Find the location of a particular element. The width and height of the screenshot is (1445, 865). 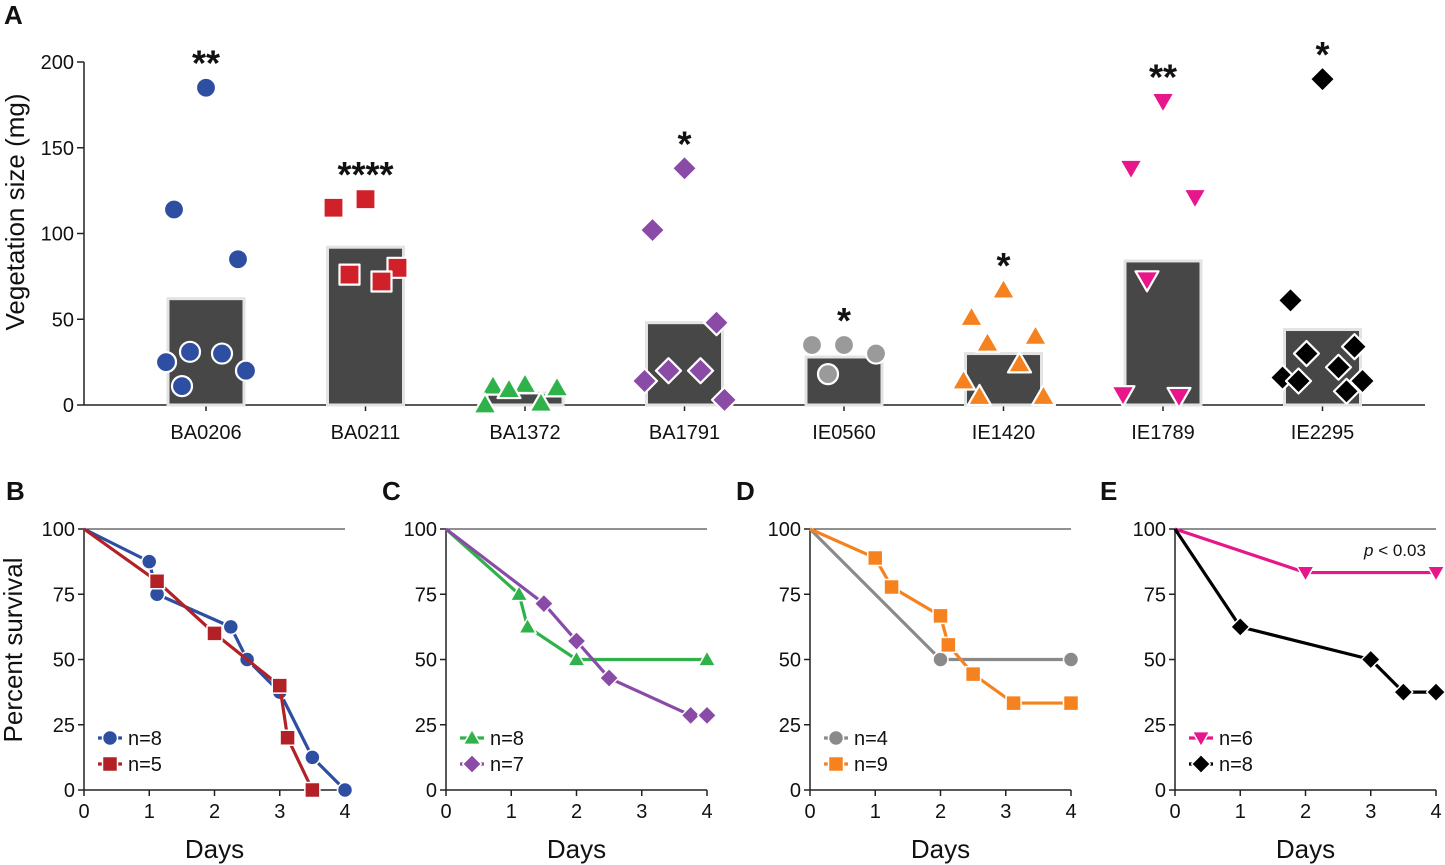

bar is located at coordinates (684, 364).